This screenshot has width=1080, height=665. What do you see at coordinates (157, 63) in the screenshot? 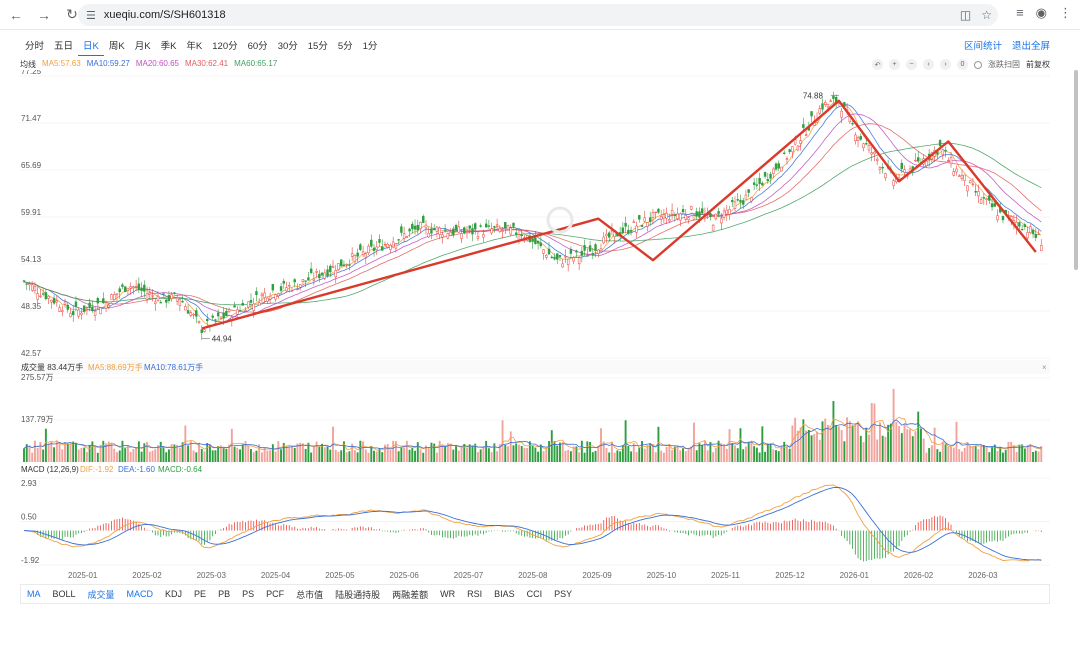
I see `ma-legend-item: MA20:60.65` at bounding box center [157, 63].